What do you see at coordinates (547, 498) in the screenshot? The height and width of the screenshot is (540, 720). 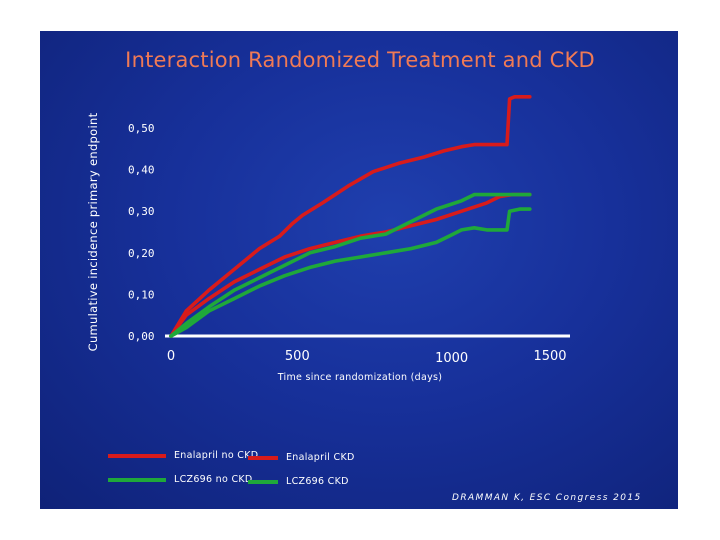 I see `source-citation: DRAMMAN K, ESC Congress 2015` at bounding box center [547, 498].